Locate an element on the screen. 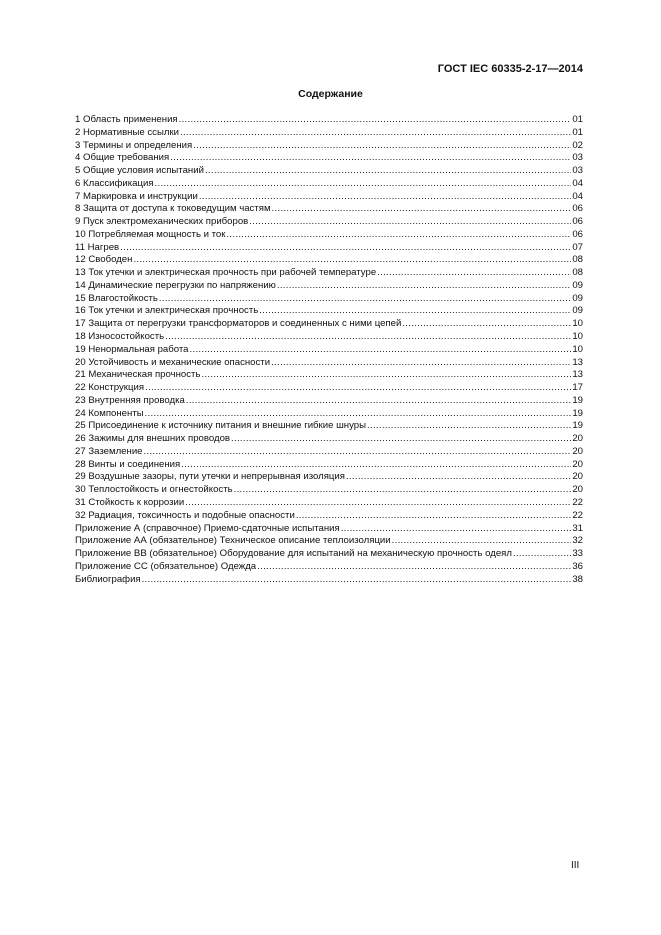 The height and width of the screenshot is (935, 661). toc-entry-title: 22 Конструкция is located at coordinates (110, 388).